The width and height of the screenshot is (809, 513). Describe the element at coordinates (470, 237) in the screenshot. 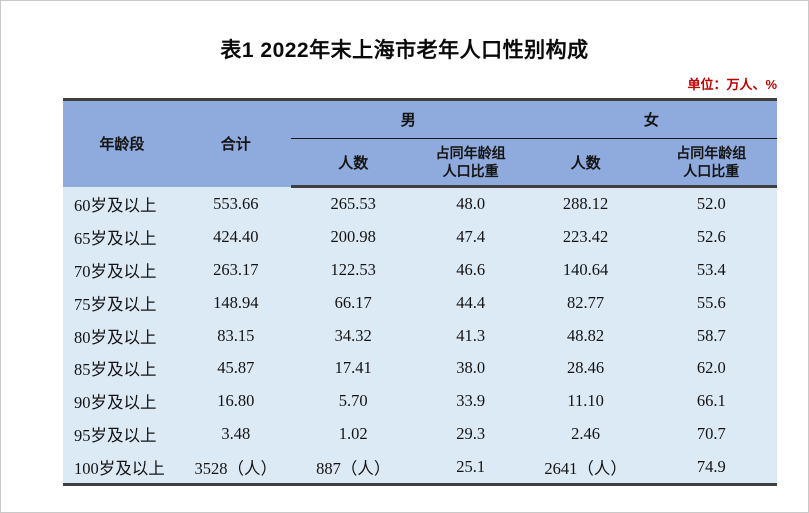

I see `cell-male-share: 47.4` at that location.